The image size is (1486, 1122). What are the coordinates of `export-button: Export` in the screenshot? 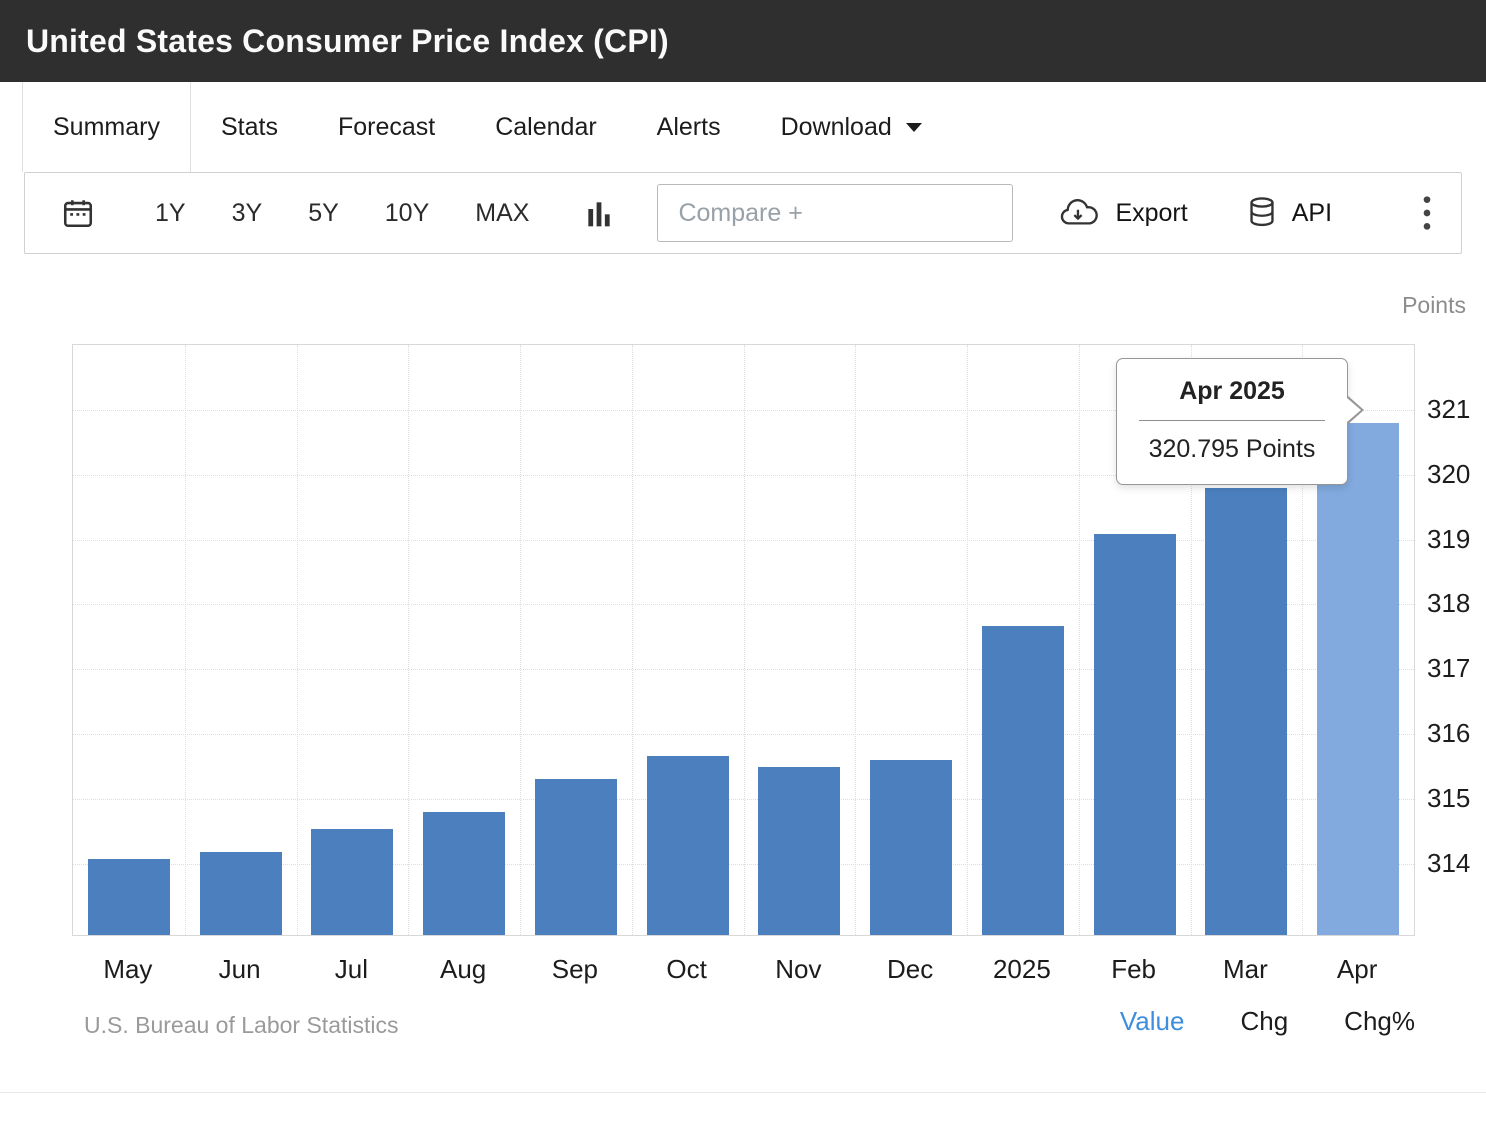 It's located at (1122, 213).